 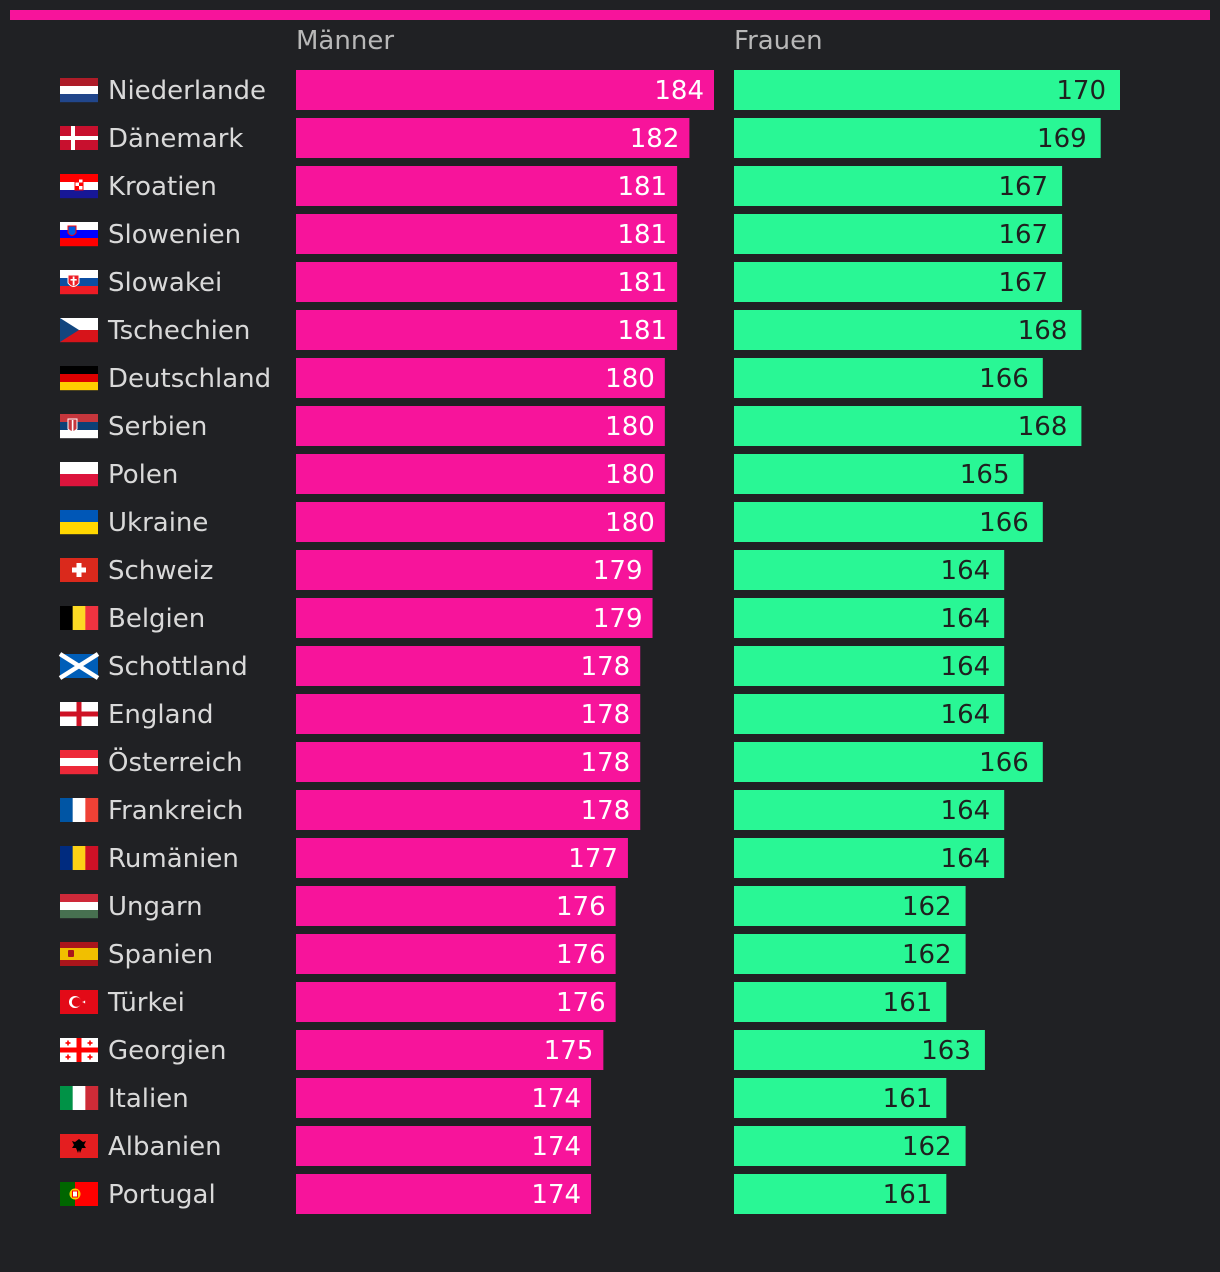 What do you see at coordinates (79, 282) in the screenshot?
I see `slovakia-flag-icon` at bounding box center [79, 282].